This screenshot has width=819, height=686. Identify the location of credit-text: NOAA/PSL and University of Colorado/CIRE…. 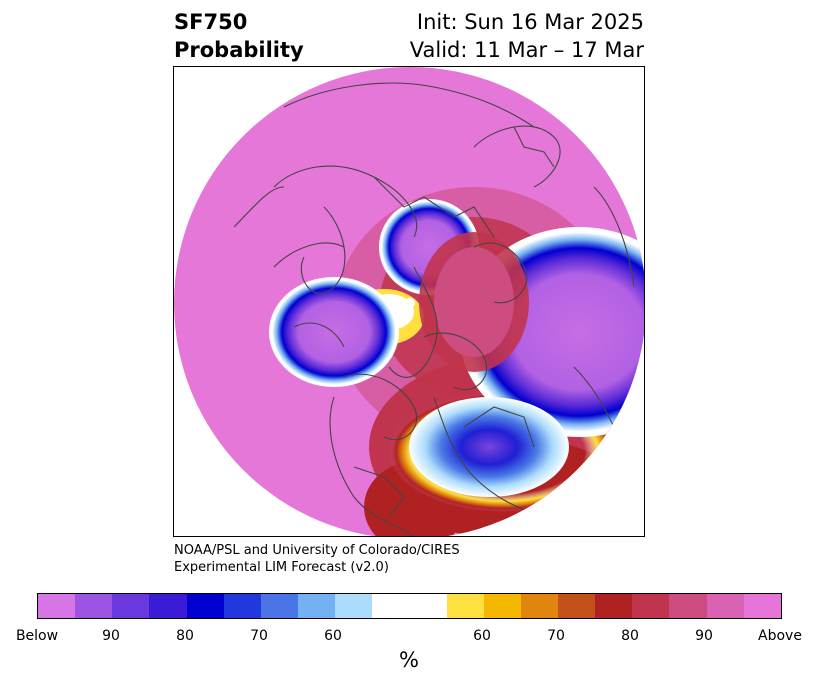
(317, 559).